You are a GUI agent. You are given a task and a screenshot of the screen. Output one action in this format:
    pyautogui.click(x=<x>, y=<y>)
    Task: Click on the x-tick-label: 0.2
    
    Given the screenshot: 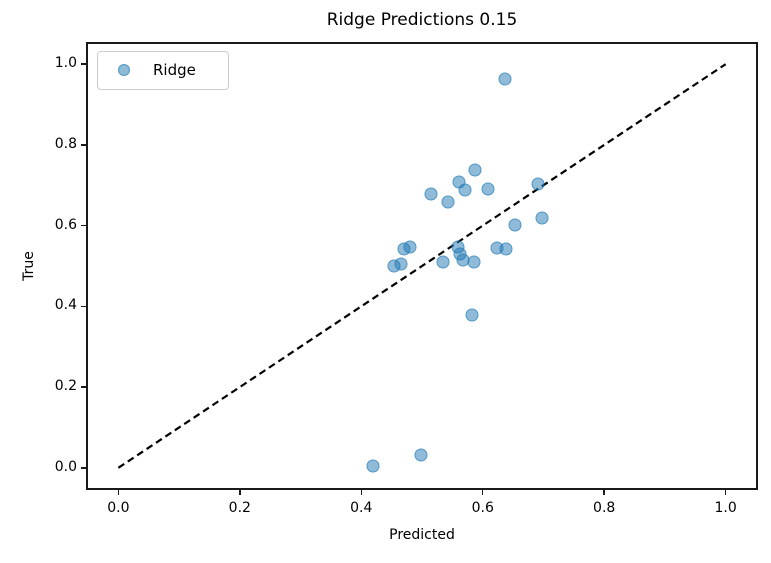 What is the action you would take?
    pyautogui.click(x=239, y=508)
    